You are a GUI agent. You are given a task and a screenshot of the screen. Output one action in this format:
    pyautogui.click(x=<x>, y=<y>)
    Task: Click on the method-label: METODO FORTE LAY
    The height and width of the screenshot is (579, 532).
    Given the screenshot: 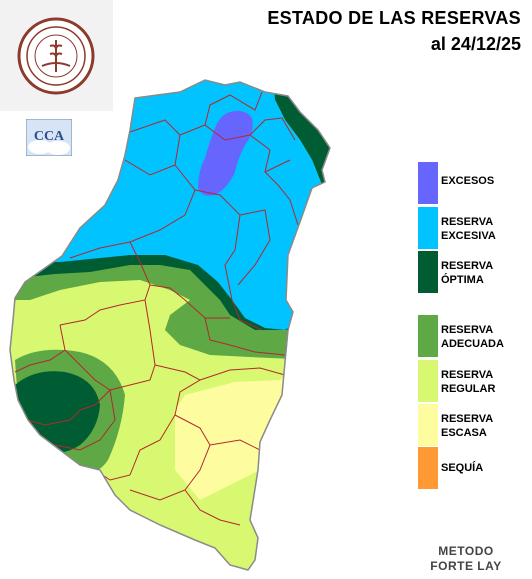 What is the action you would take?
    pyautogui.click(x=466, y=559)
    